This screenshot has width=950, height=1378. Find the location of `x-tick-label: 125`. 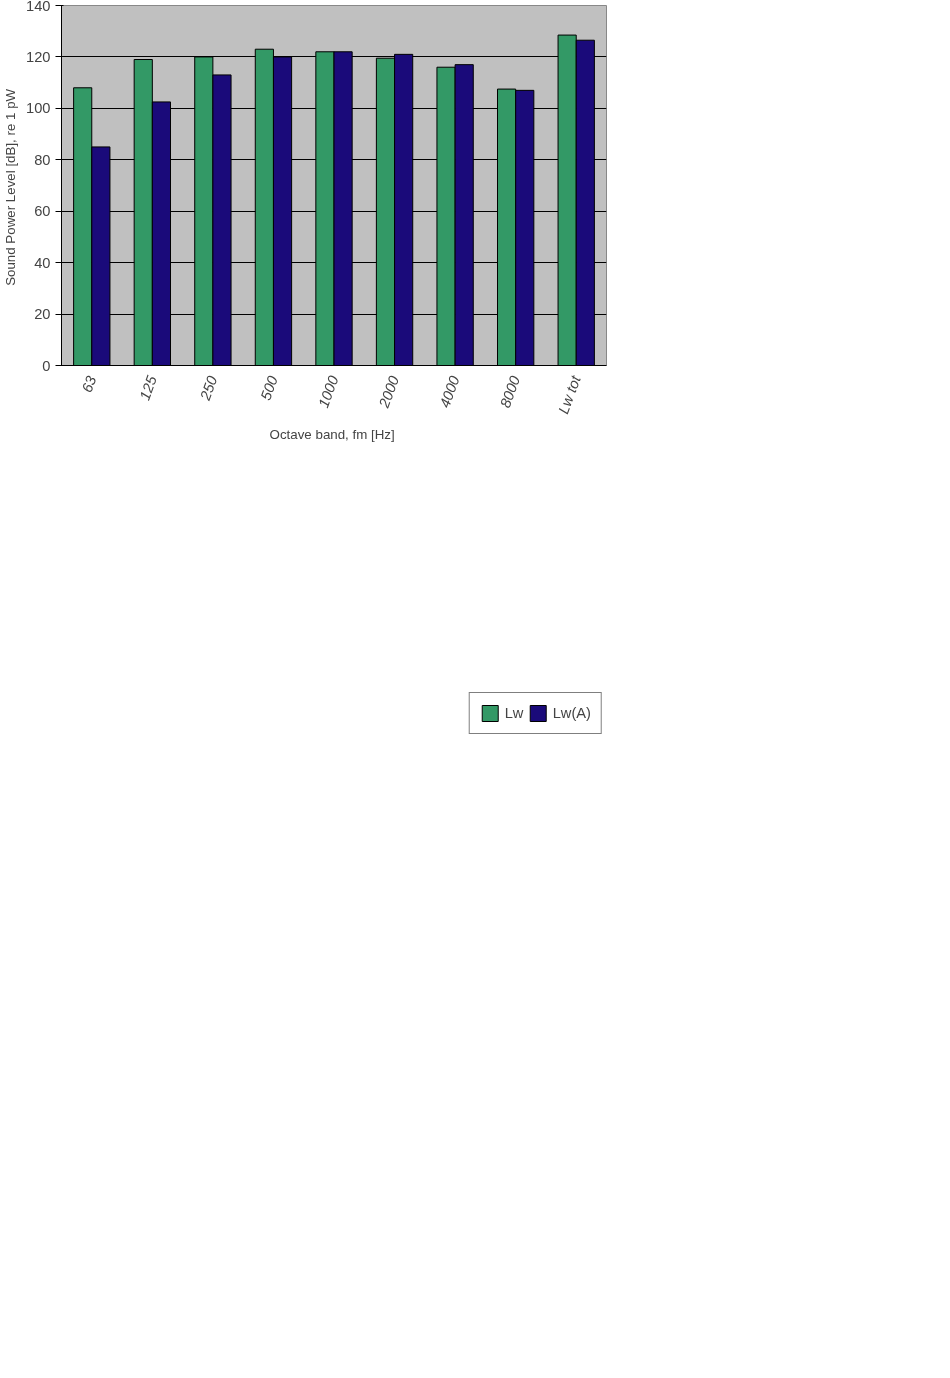

x-tick-label: 125 is located at coordinates (148, 387).